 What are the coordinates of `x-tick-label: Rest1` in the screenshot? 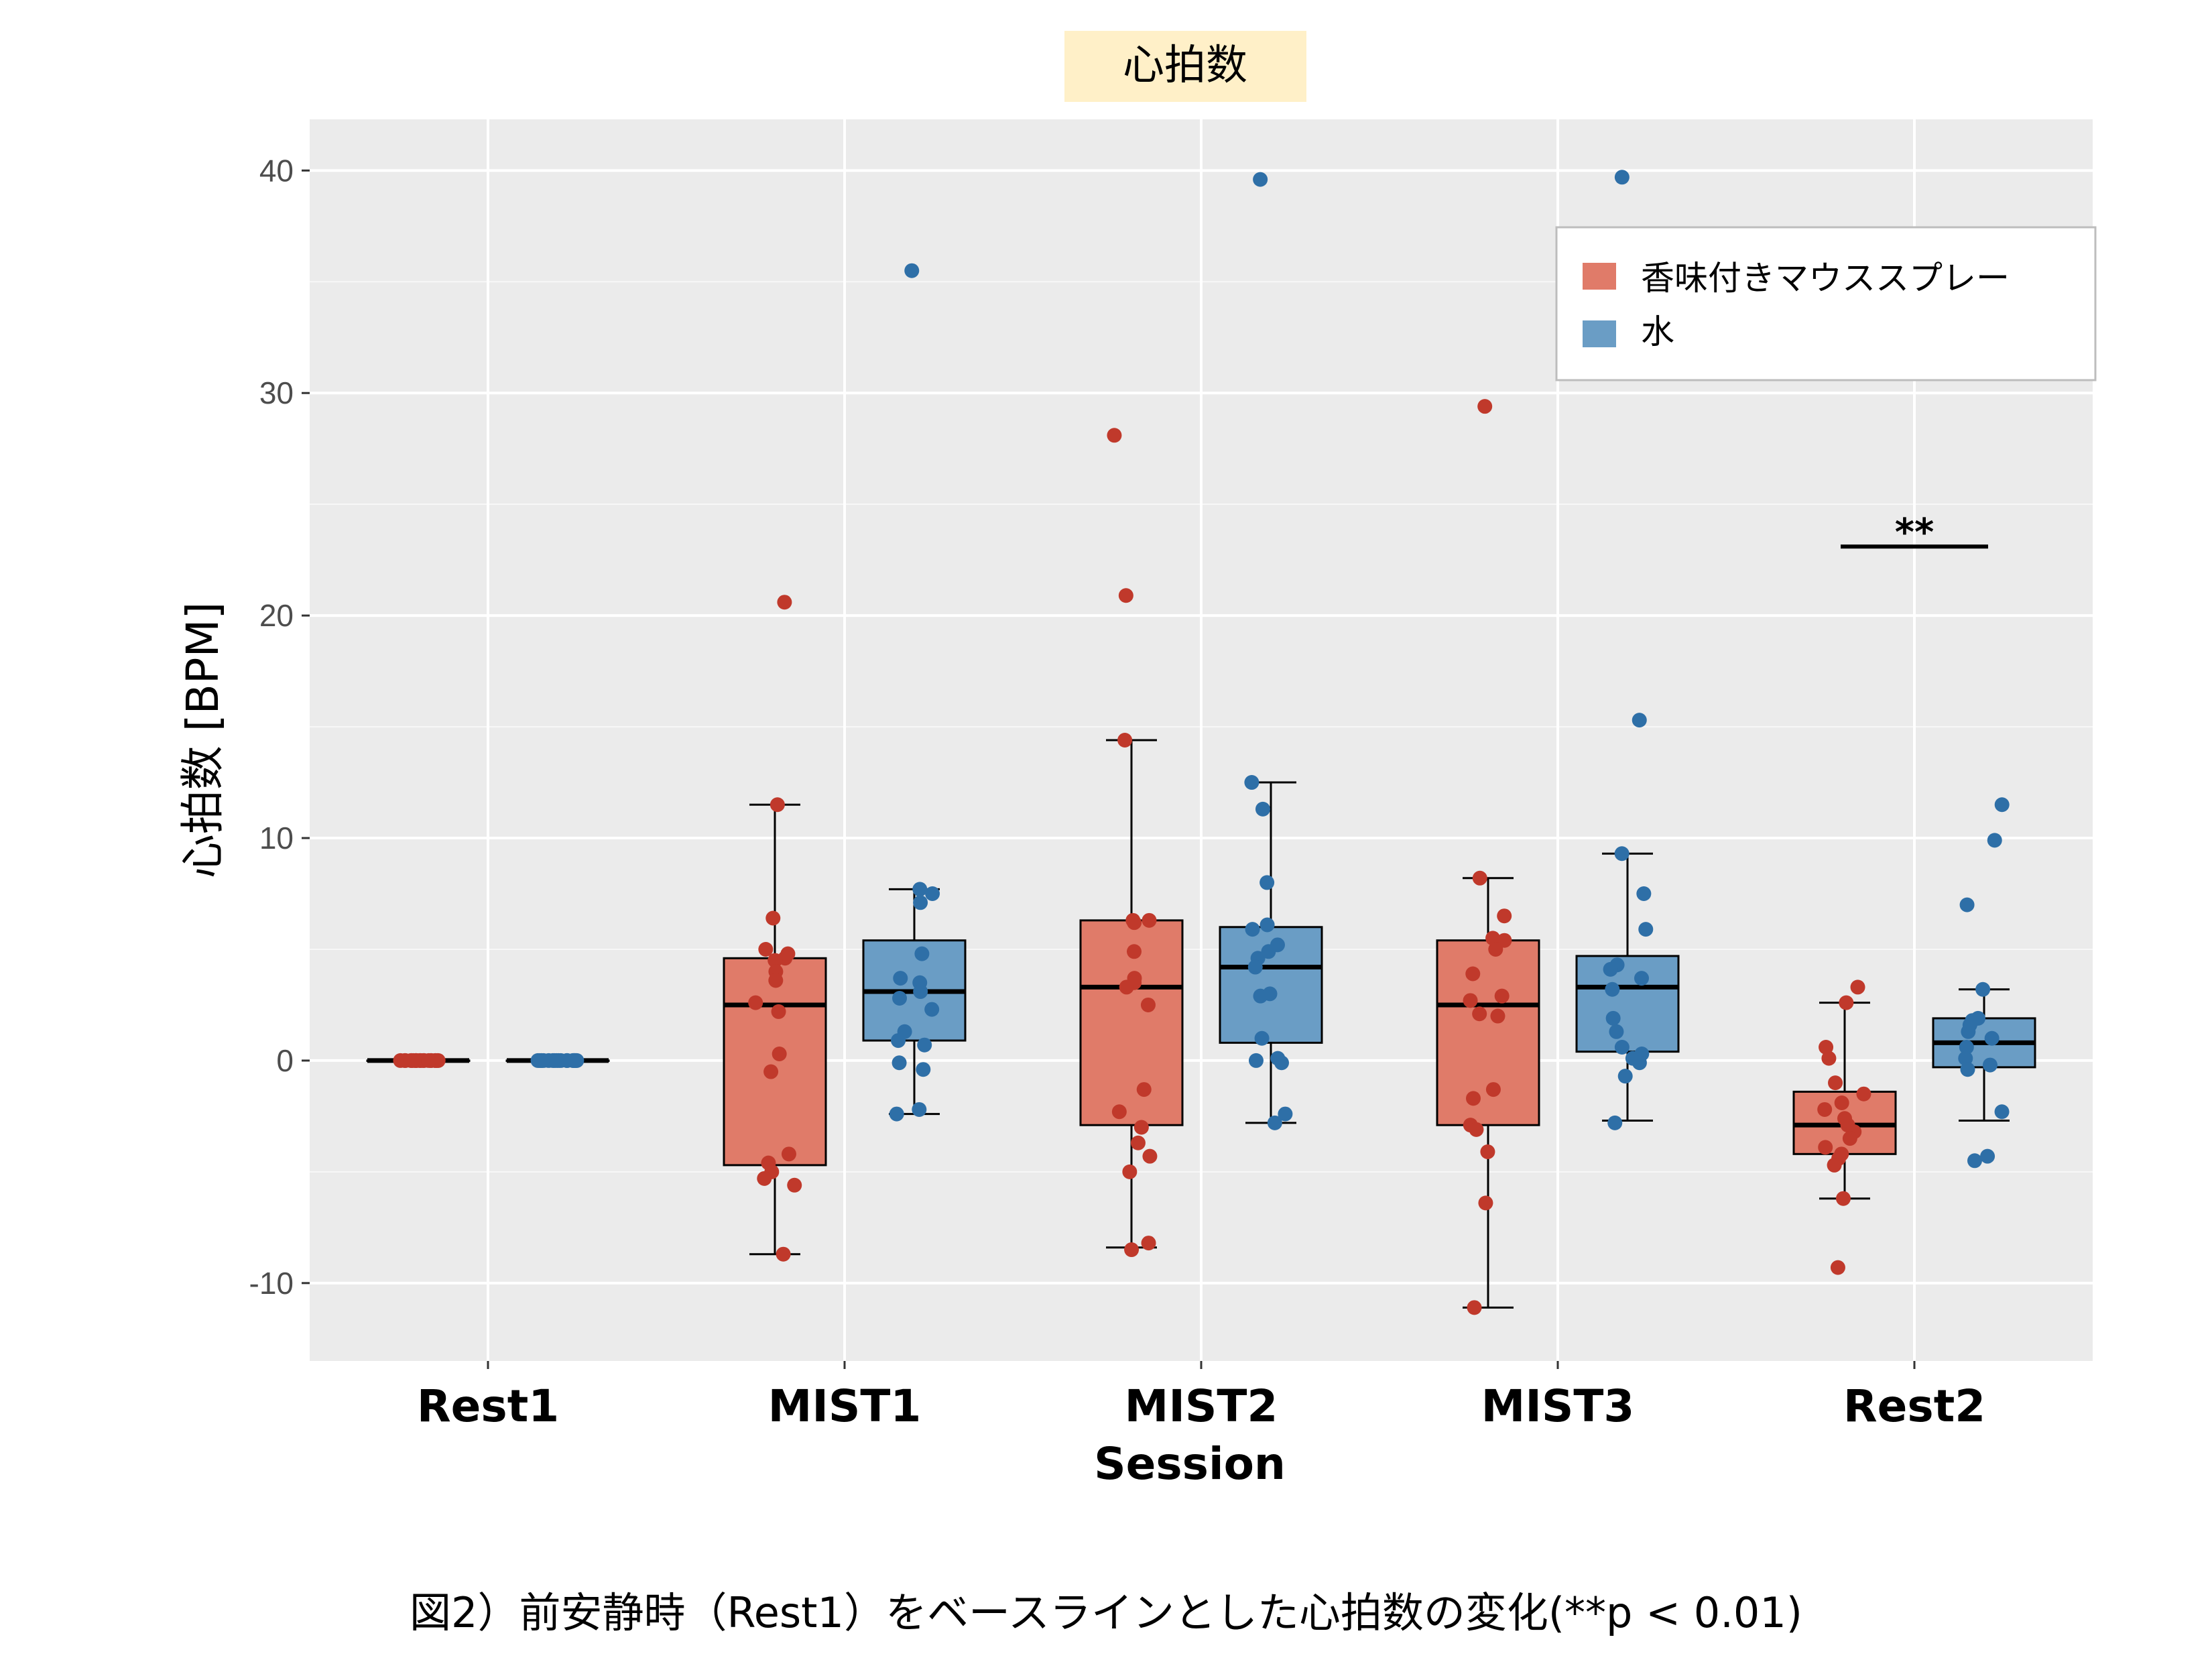 It's located at (488, 1406).